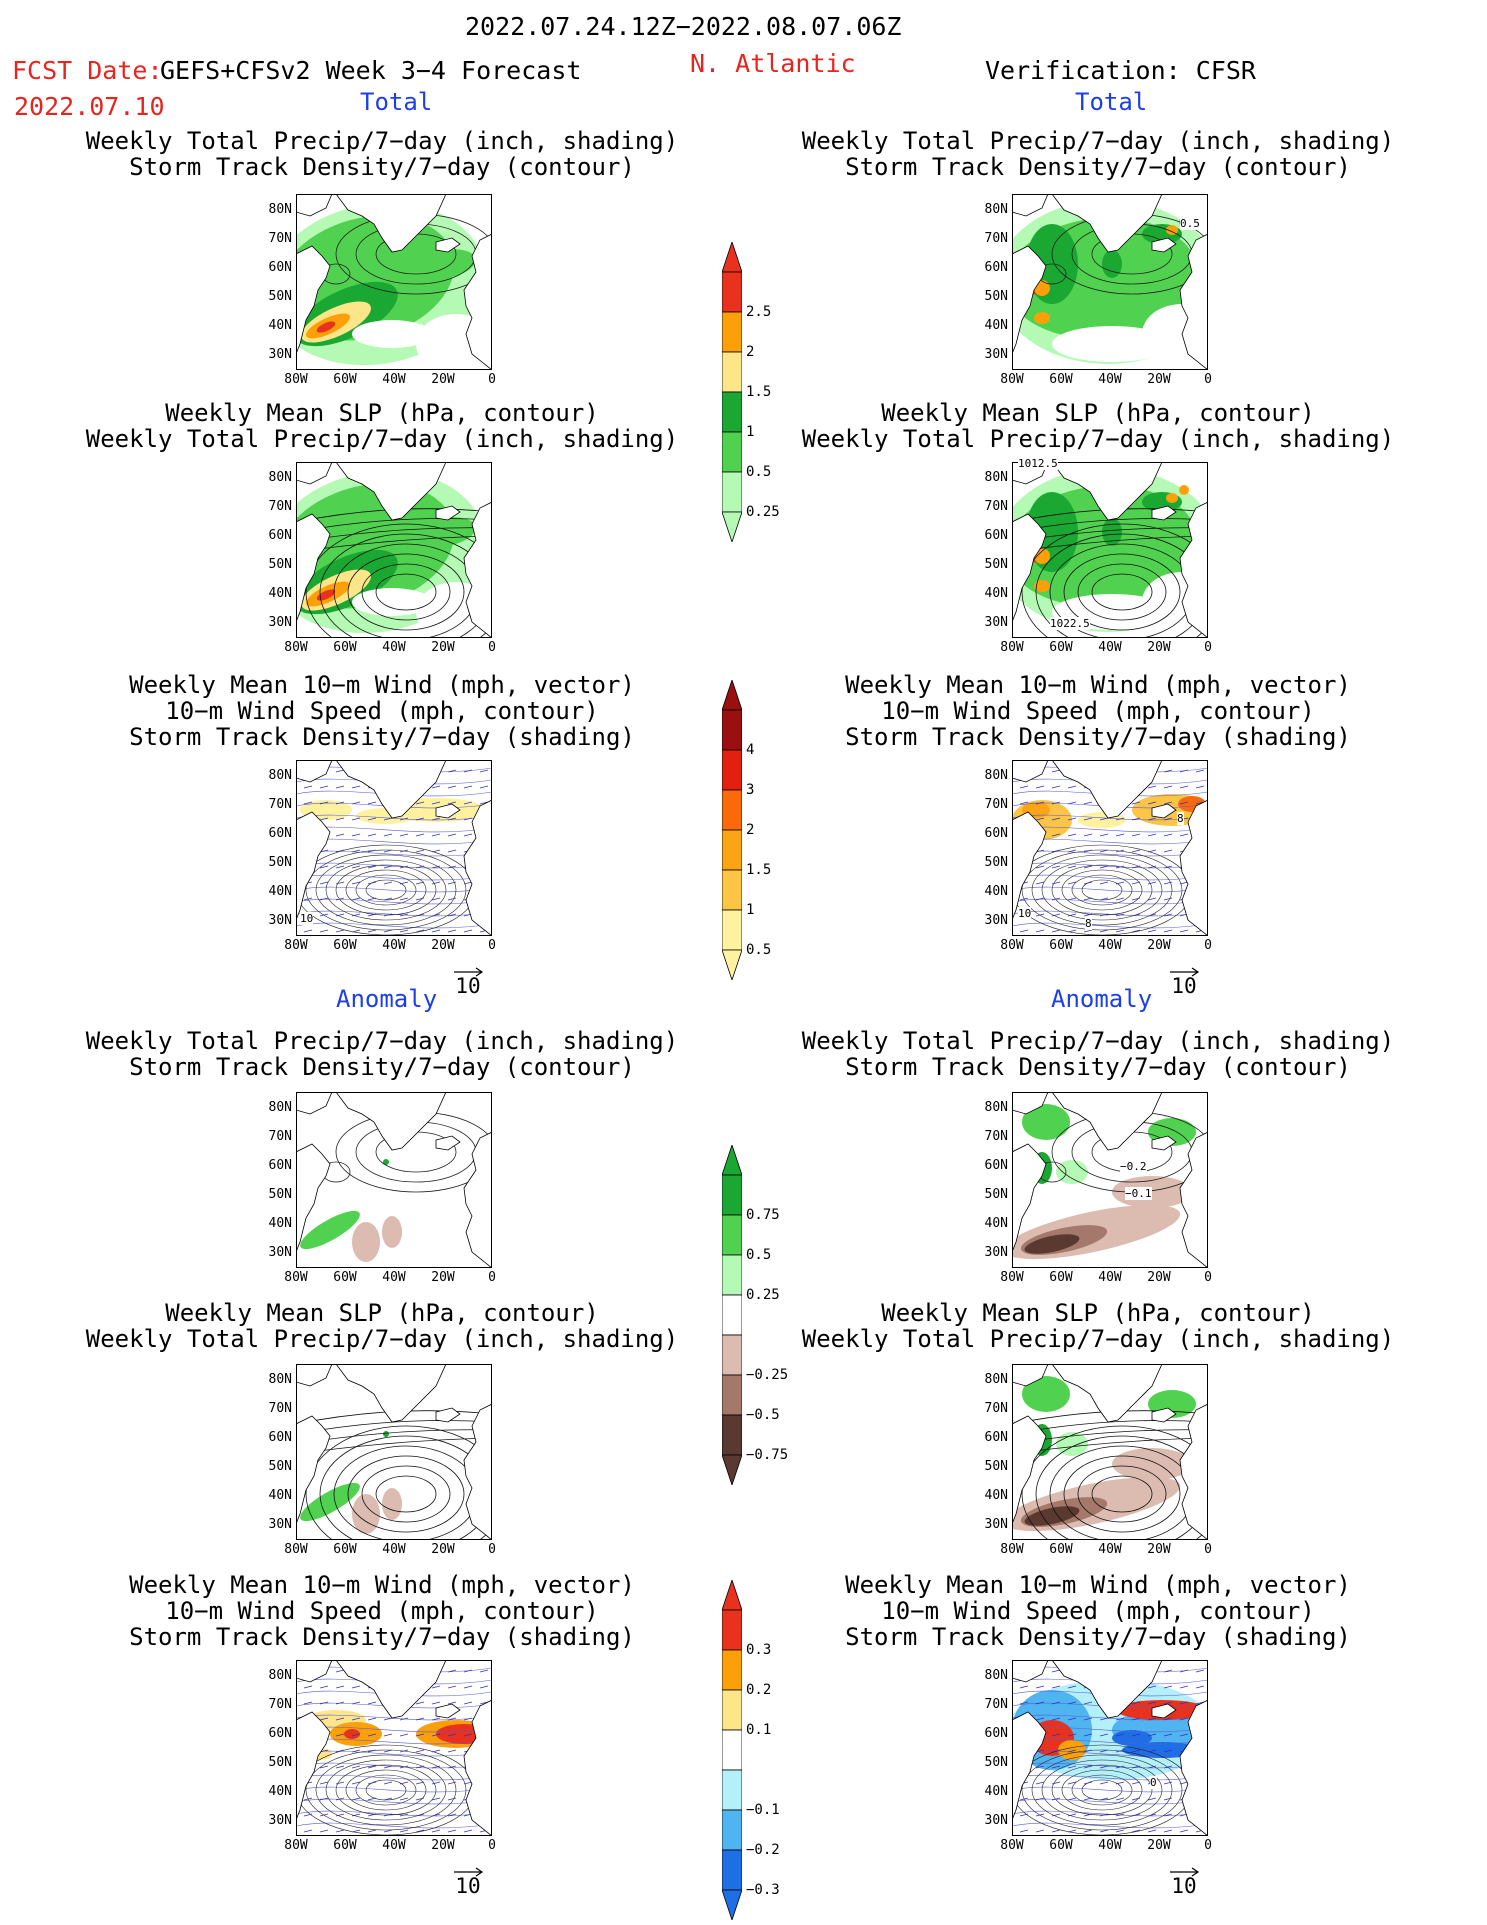 This screenshot has height=1925, width=1487. What do you see at coordinates (759, 1690) in the screenshot?
I see `colorbar-label: 0.2` at bounding box center [759, 1690].